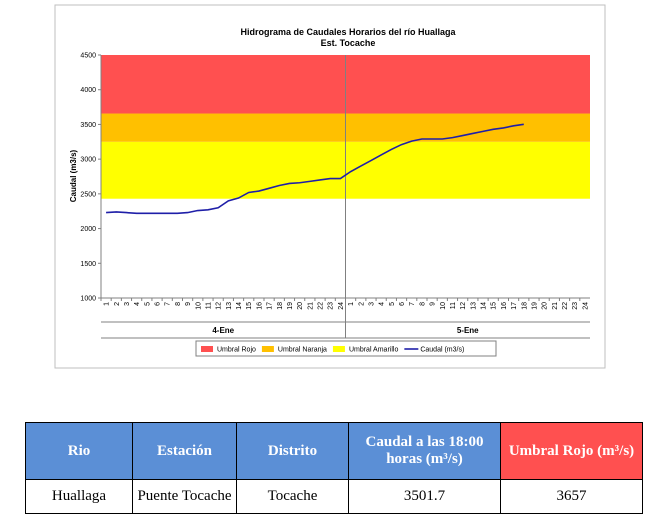  Describe the element at coordinates (292, 451) in the screenshot. I see `header-cell: Distrito` at that location.